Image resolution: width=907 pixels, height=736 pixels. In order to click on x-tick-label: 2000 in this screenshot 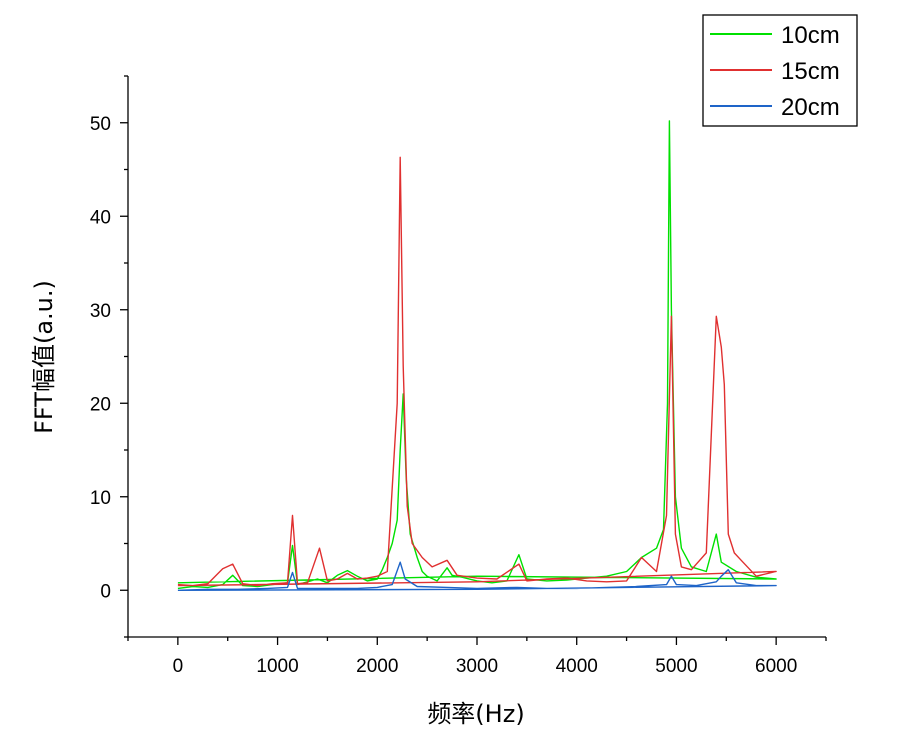, I will do `click(377, 666)`.